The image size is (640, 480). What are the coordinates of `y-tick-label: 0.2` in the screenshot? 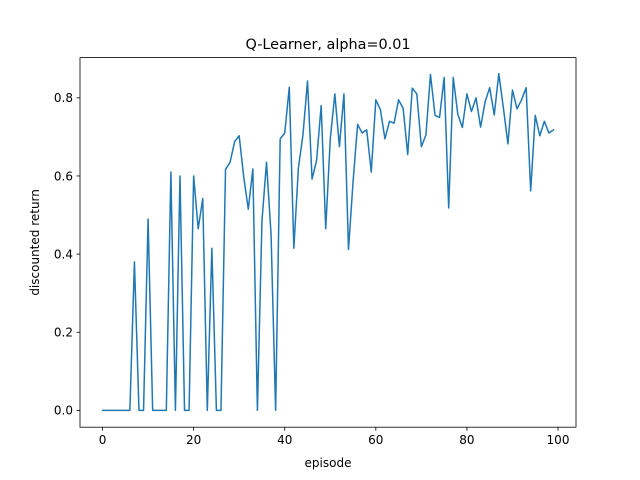 It's located at (63, 333).